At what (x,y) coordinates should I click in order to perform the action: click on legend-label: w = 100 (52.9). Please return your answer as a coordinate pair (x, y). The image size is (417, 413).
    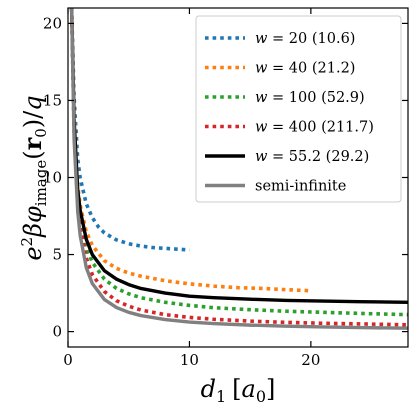
    Looking at the image, I should click on (310, 98).